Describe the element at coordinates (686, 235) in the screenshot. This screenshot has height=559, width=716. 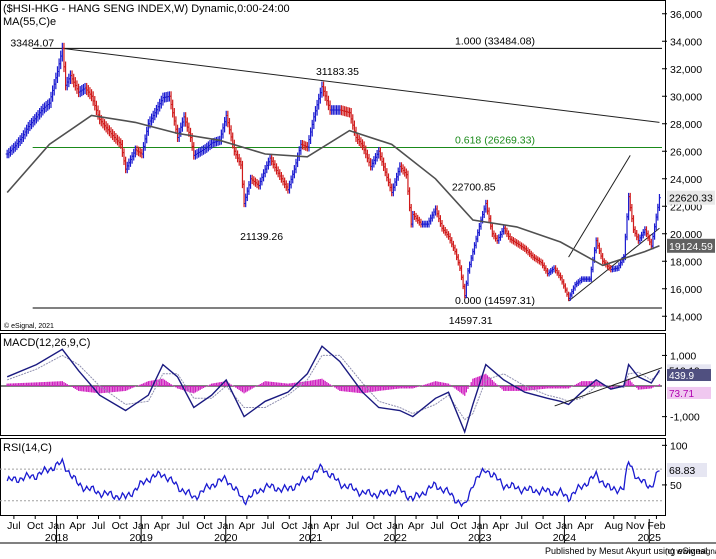
I see `price-axis-tick-label: 20,000` at that location.